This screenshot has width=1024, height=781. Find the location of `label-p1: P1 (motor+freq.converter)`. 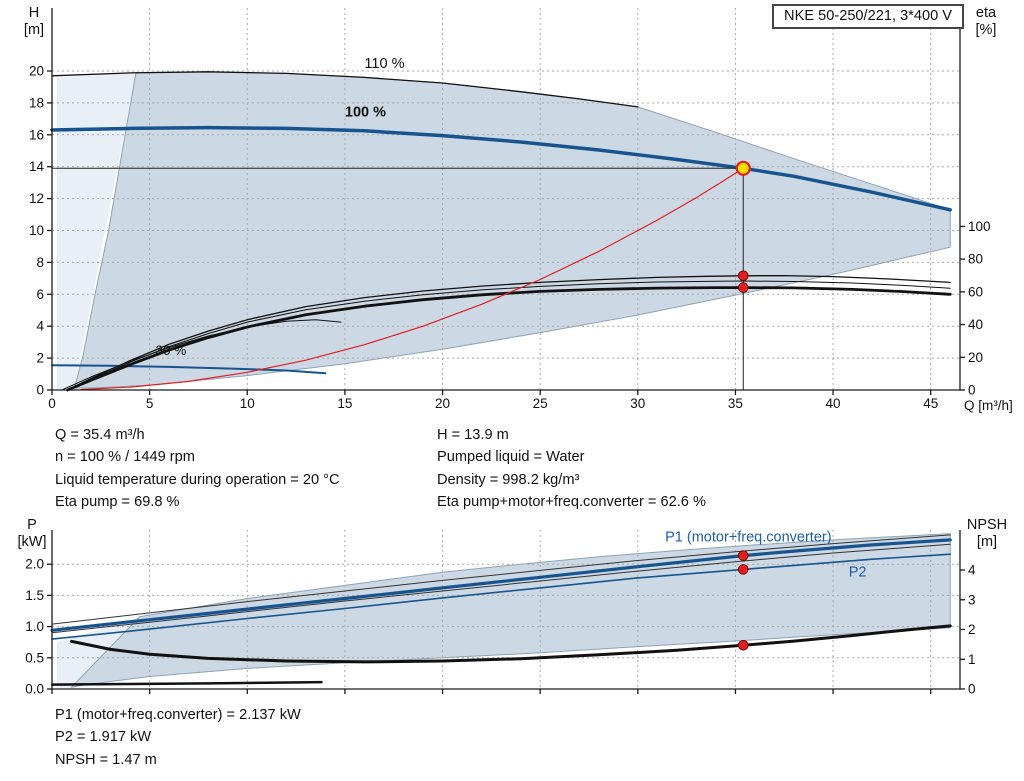

label-p1: P1 (motor+freq.converter) is located at coordinates (748, 538).